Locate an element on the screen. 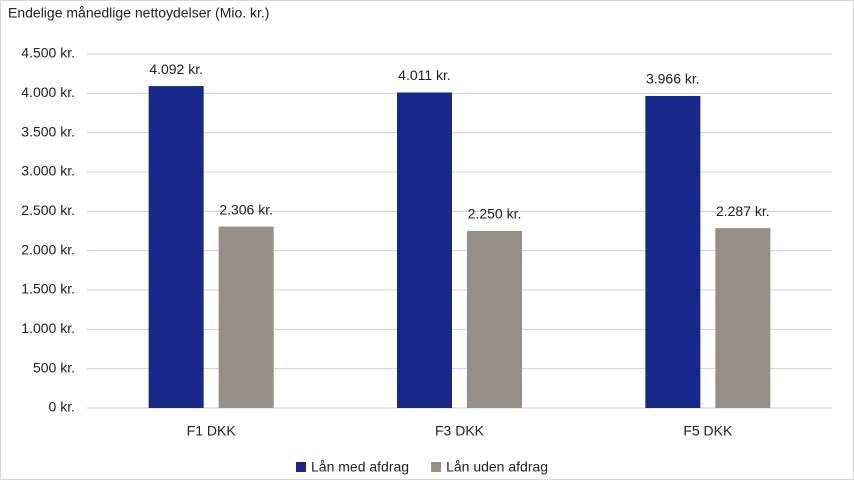  value-label: 2.306 kr. is located at coordinates (246, 209).